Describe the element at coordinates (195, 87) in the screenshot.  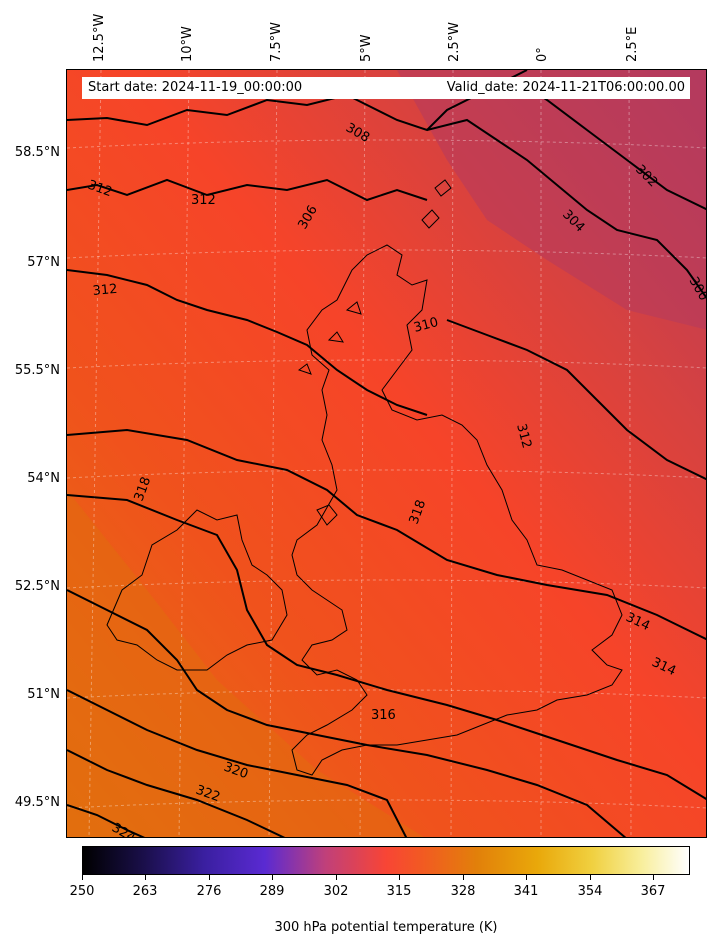
I see `start-date: Start date: 2024-11-19_00:00:00` at that location.